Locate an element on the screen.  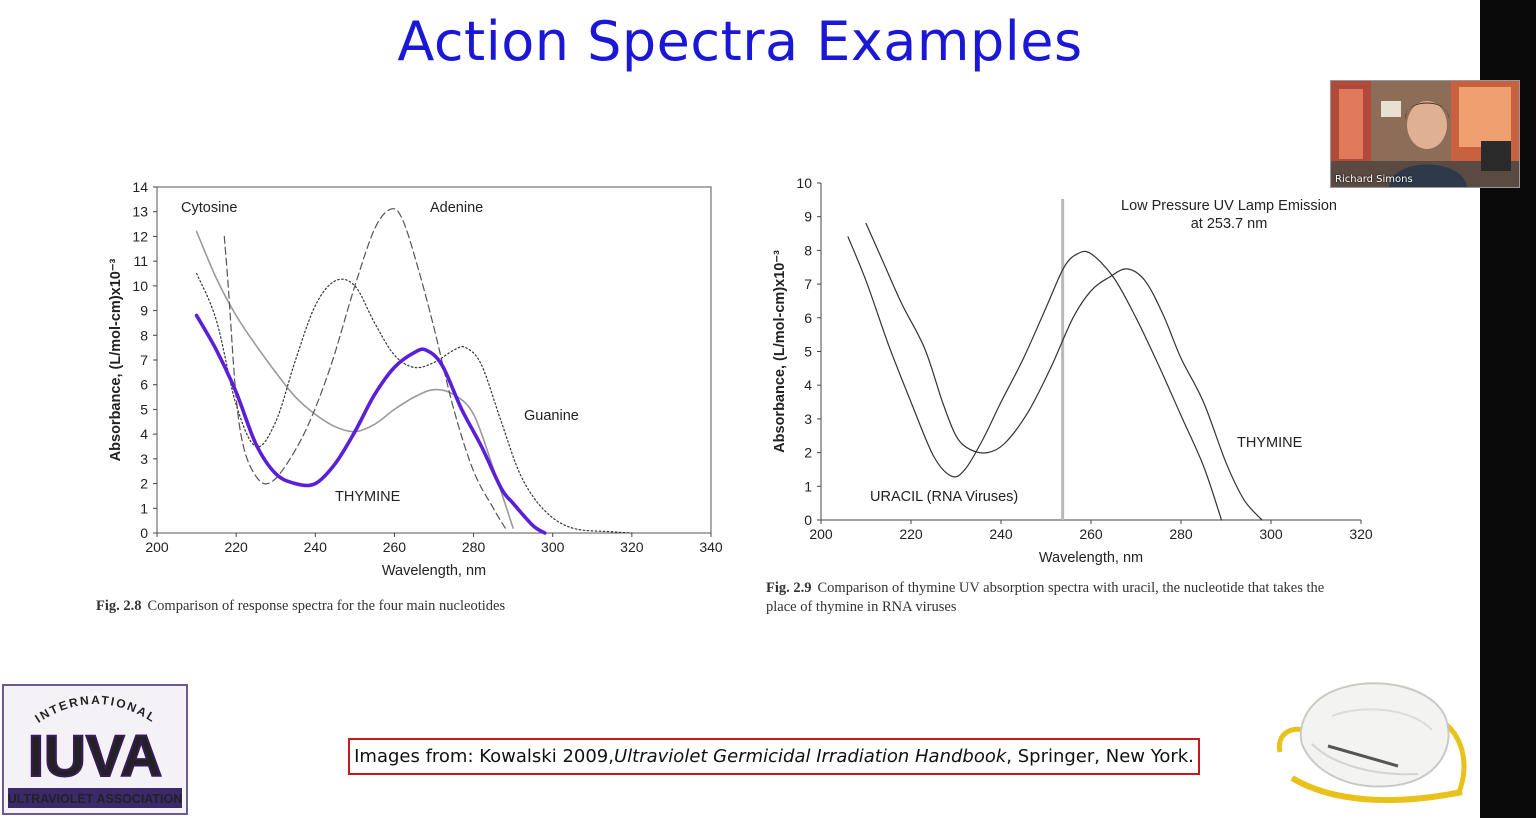
uv-lamp-label-line1: Low Pressure UV Lamp Emission is located at coordinates (1229, 206).